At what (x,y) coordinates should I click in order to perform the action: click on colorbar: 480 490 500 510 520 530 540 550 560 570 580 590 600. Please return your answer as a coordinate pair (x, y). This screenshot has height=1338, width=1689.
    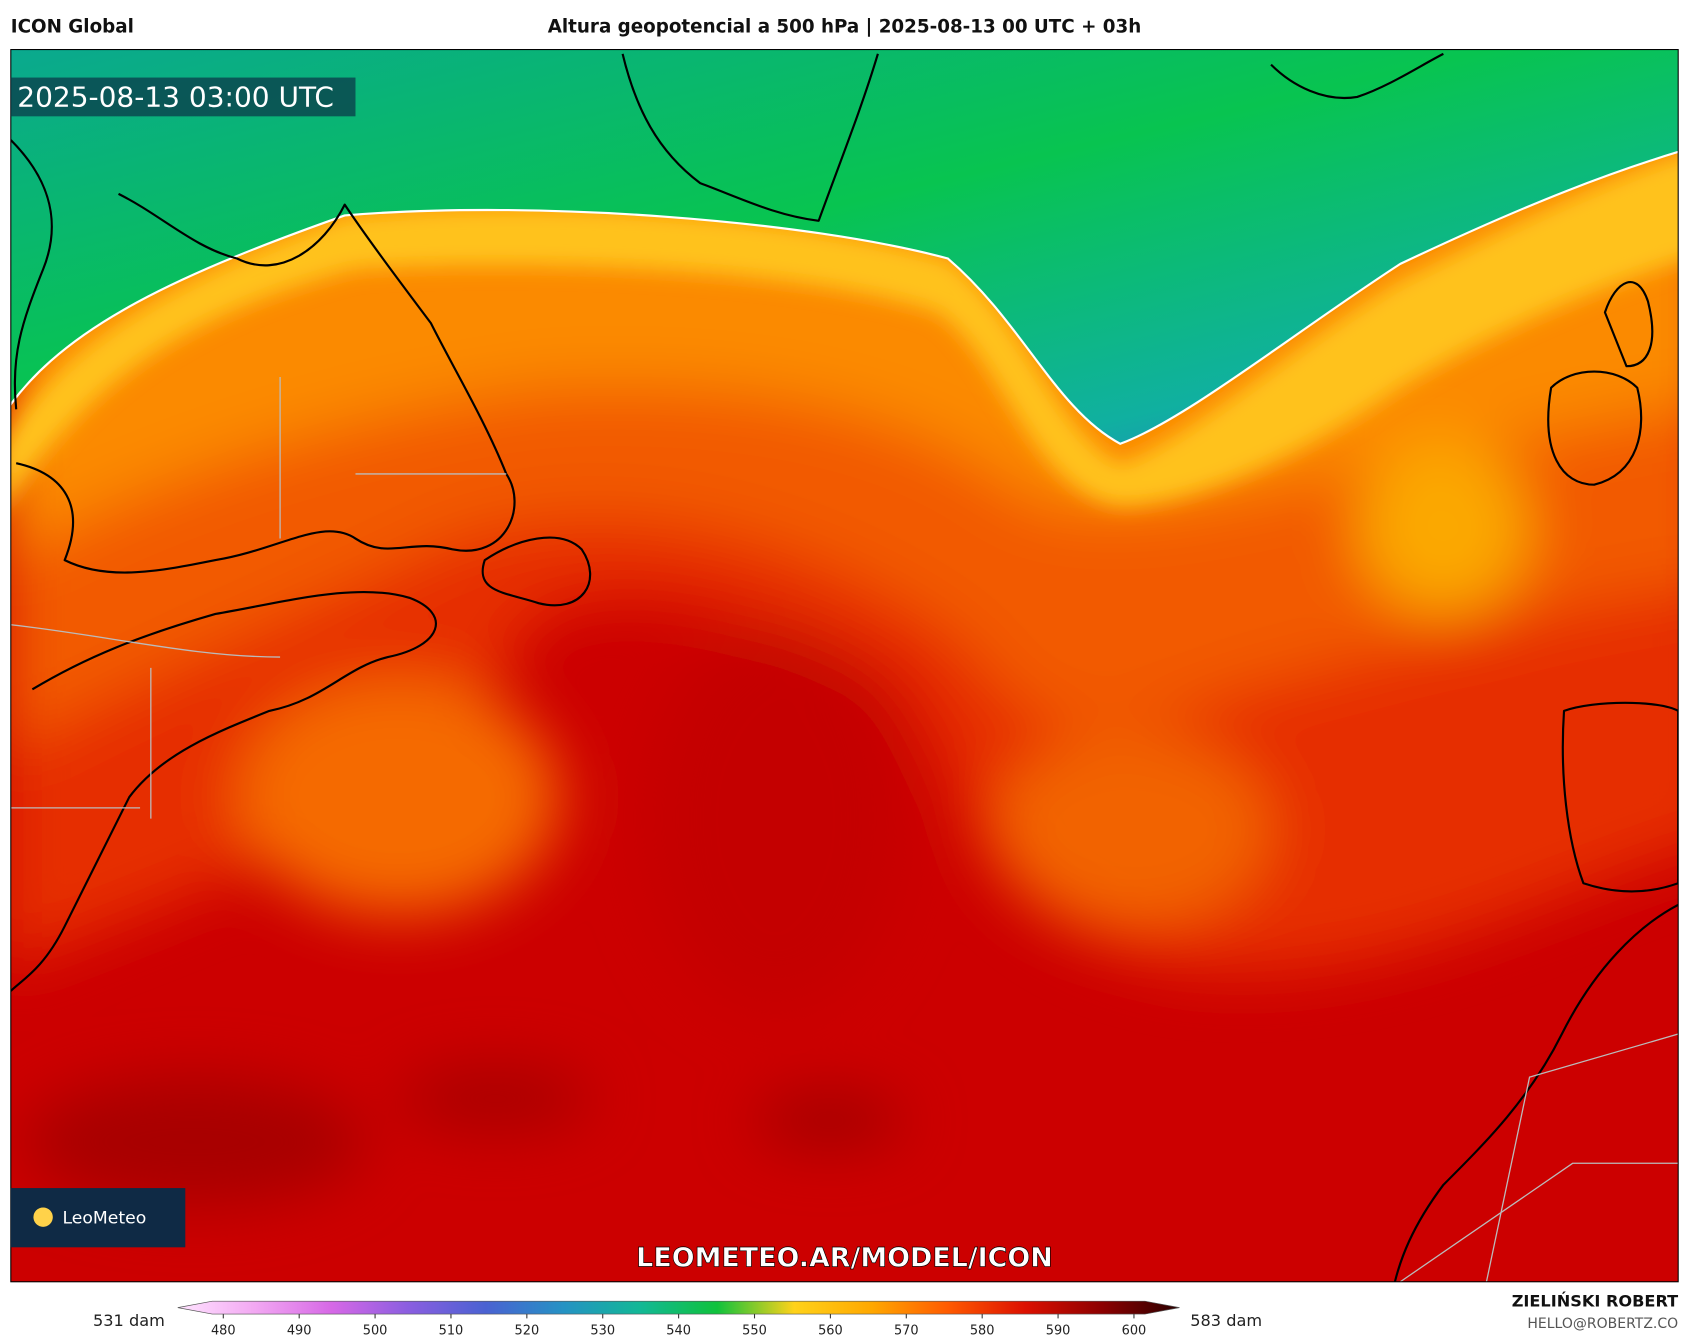
    Looking at the image, I should click on (678, 1319).